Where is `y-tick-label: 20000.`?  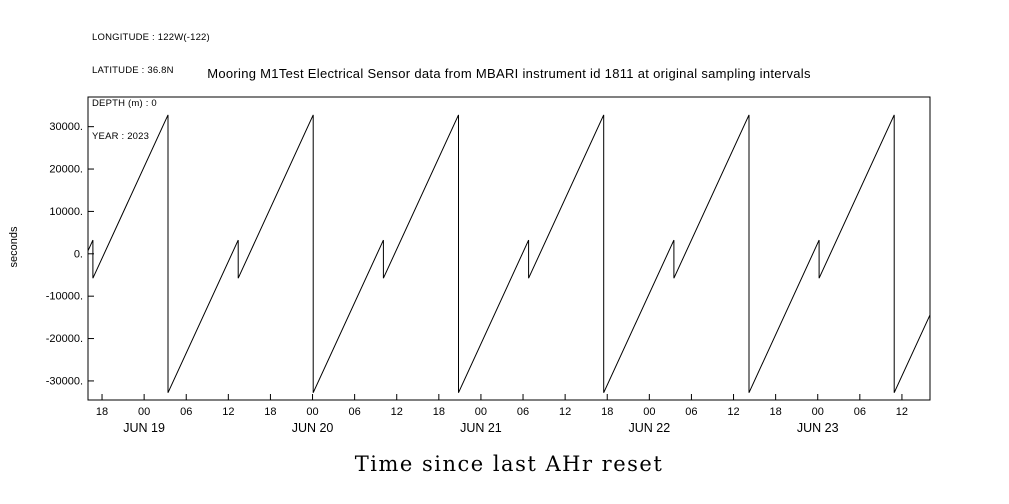
y-tick-label: 20000. is located at coordinates (66, 170).